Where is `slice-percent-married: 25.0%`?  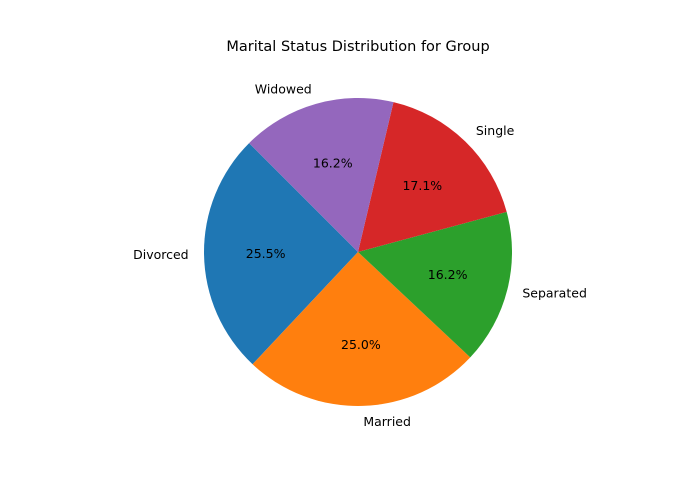 slice-percent-married: 25.0% is located at coordinates (361, 344).